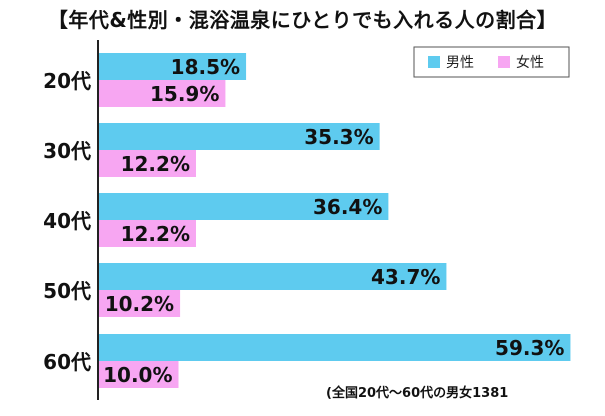 The image size is (605, 416). I want to click on category-label: 20代, so click(67, 81).